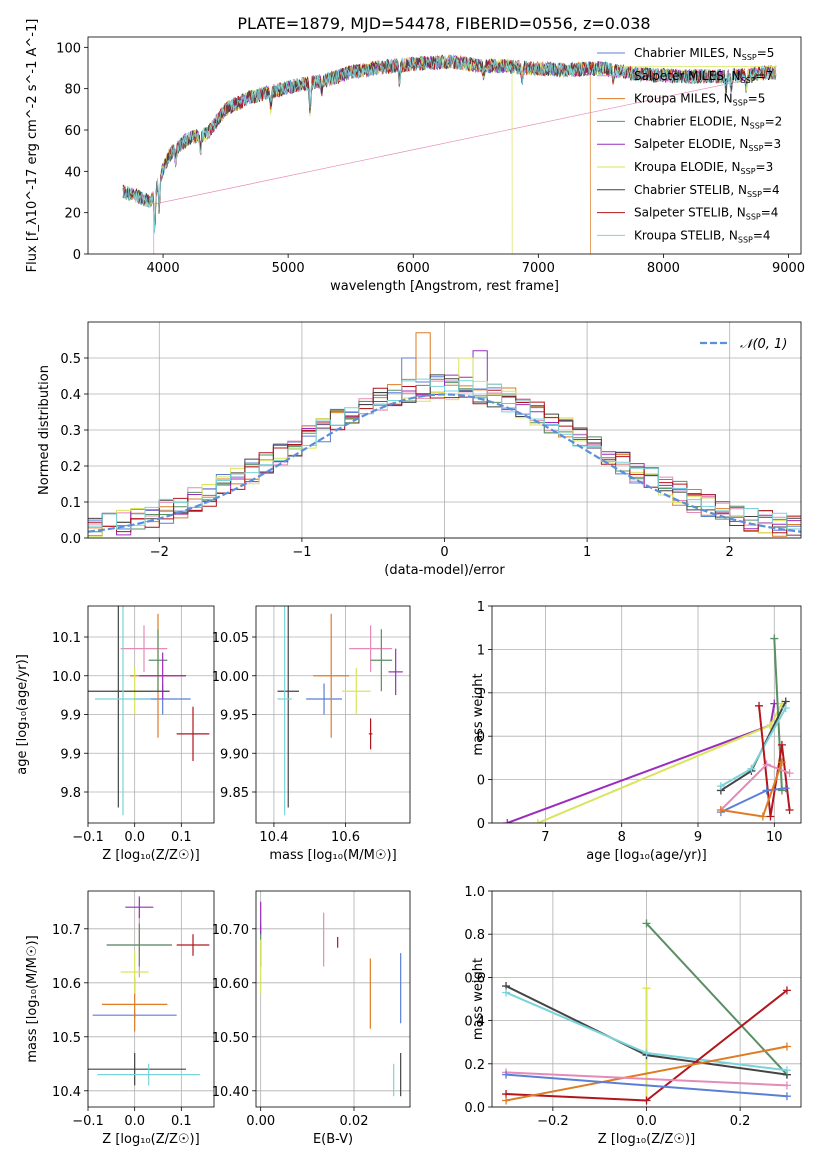 The width and height of the screenshot is (819, 1170). Describe the element at coordinates (230, 1092) in the screenshot. I see `y-tick-label: 10.40` at that location.